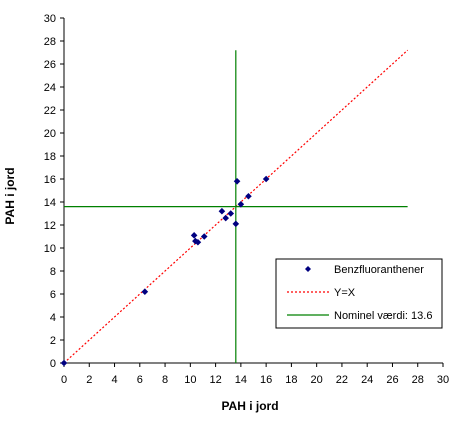 This screenshot has height=424, width=466. I want to click on y-tick-label: 10, so click(50, 249).